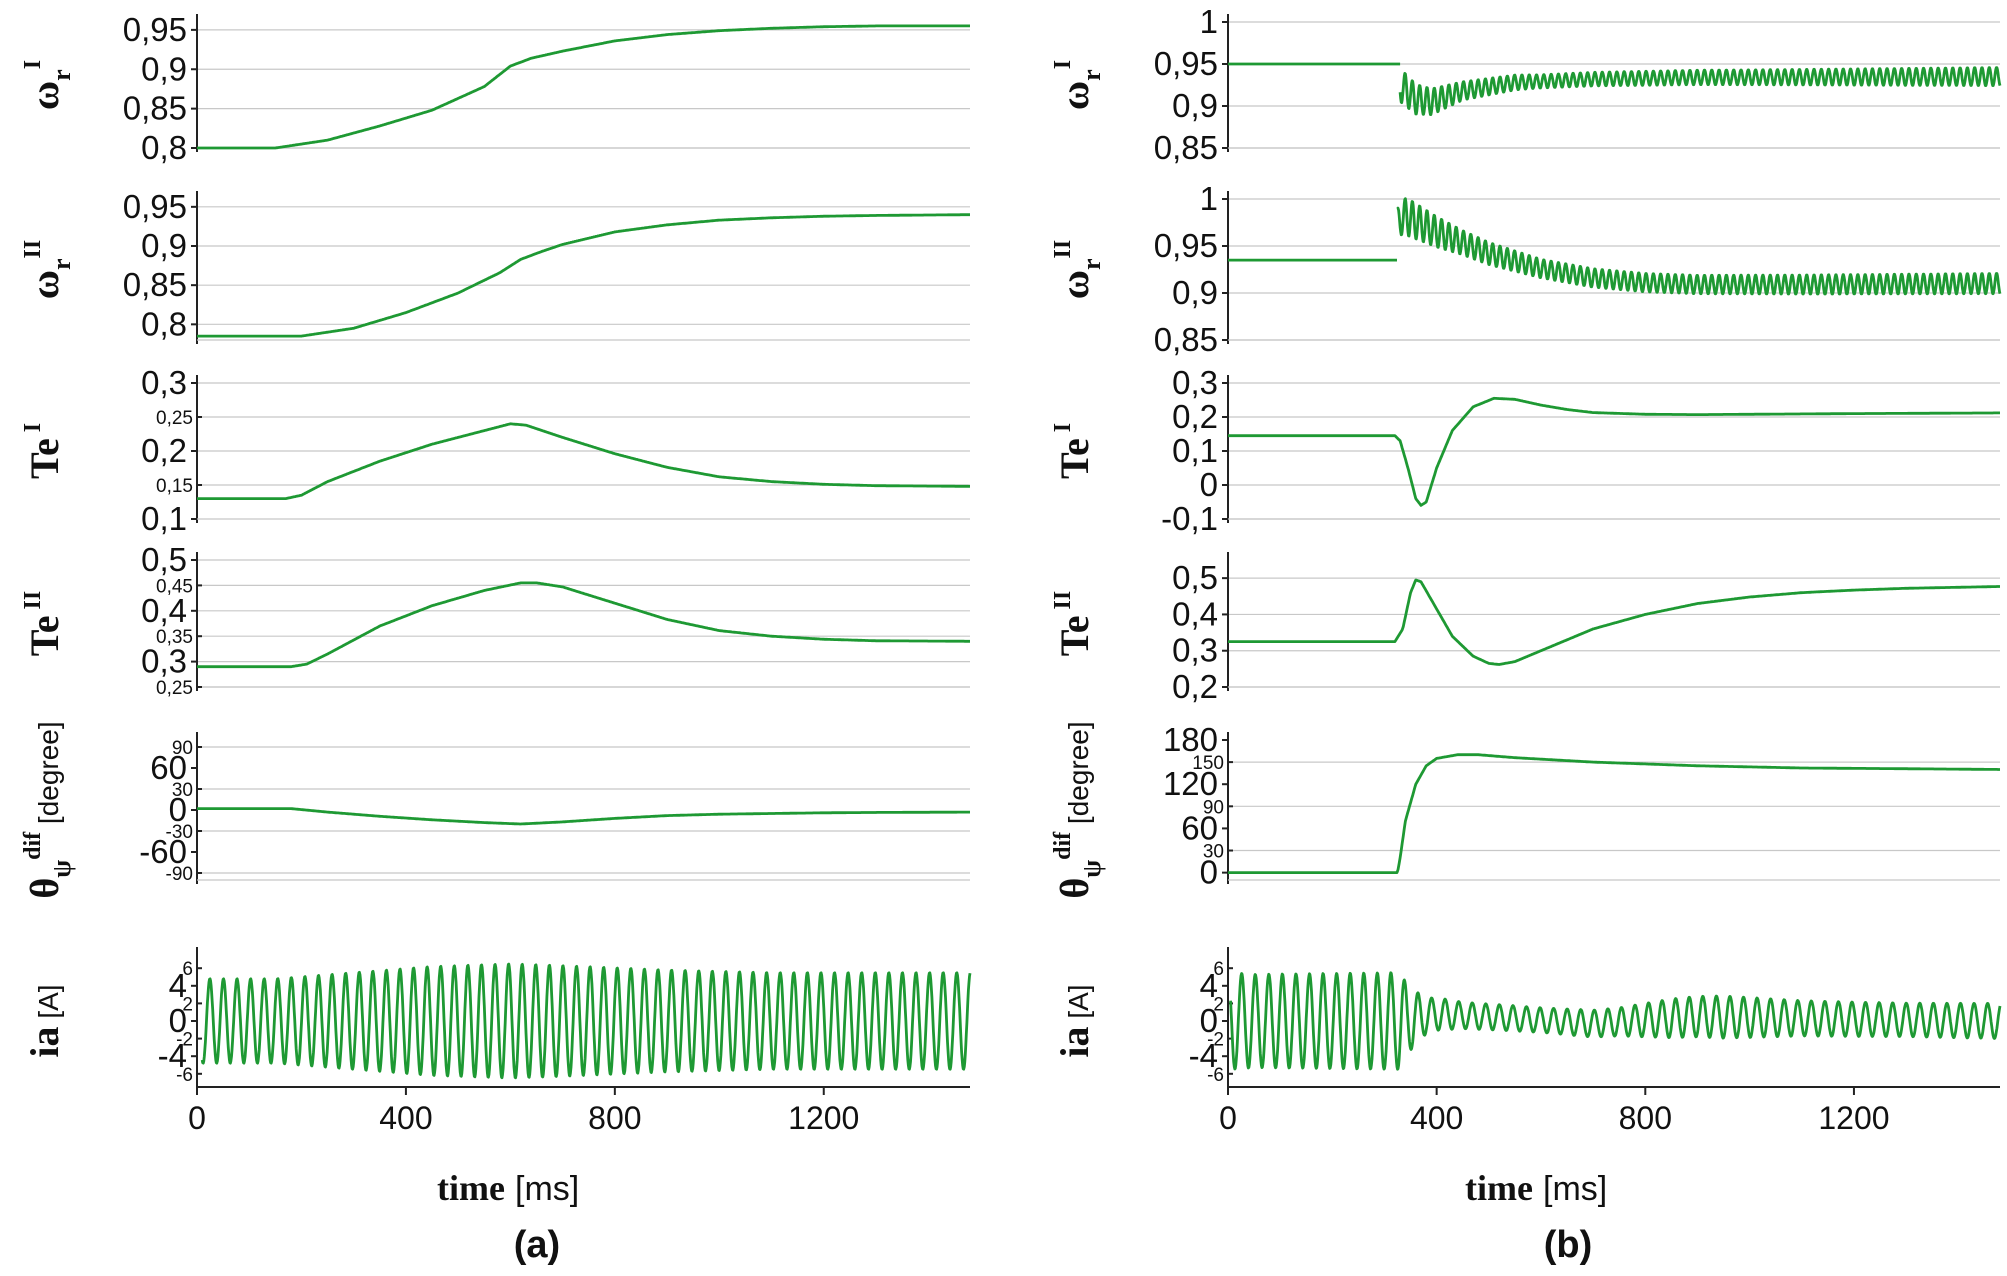 The height and width of the screenshot is (1276, 2007). I want to click on y-minor-tick-label: 0,35, so click(174, 637).